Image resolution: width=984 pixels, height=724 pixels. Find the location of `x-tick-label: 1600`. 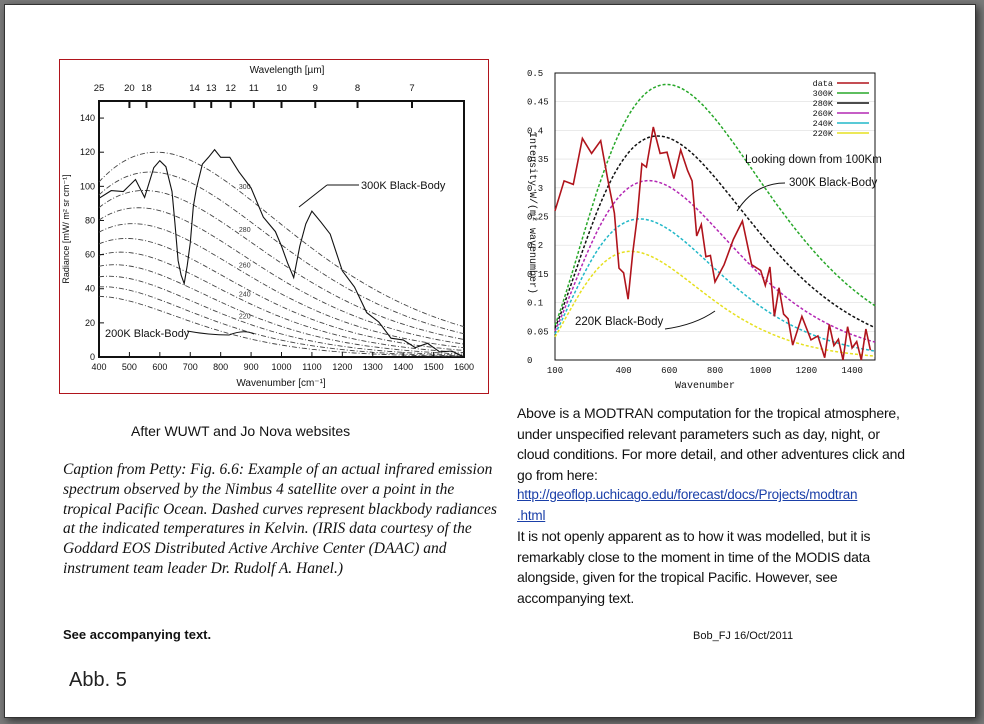

x-tick-label: 1600 is located at coordinates (464, 367).